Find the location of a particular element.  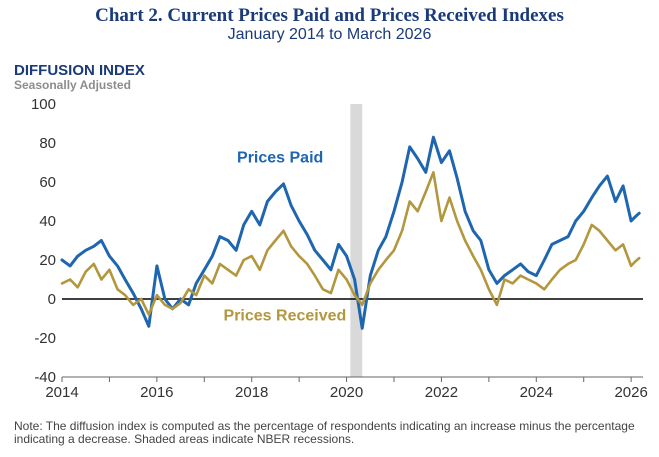

x-tick-label: 2024 is located at coordinates (536, 392).